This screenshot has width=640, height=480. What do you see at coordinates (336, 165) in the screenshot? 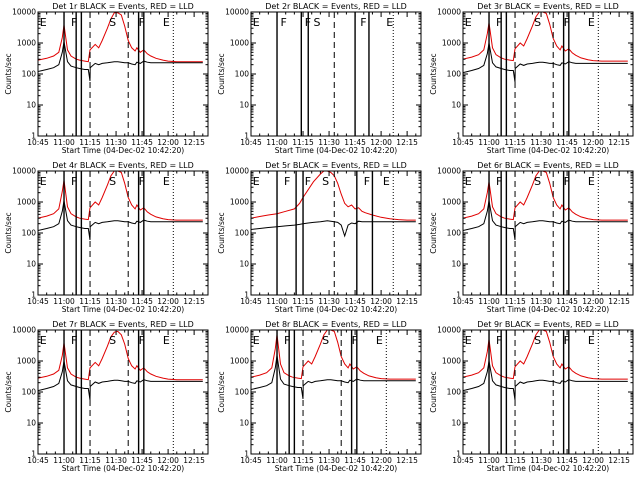
I see `panel-title: Det 5r BLACK = Events, RED = LLD` at bounding box center [336, 165].